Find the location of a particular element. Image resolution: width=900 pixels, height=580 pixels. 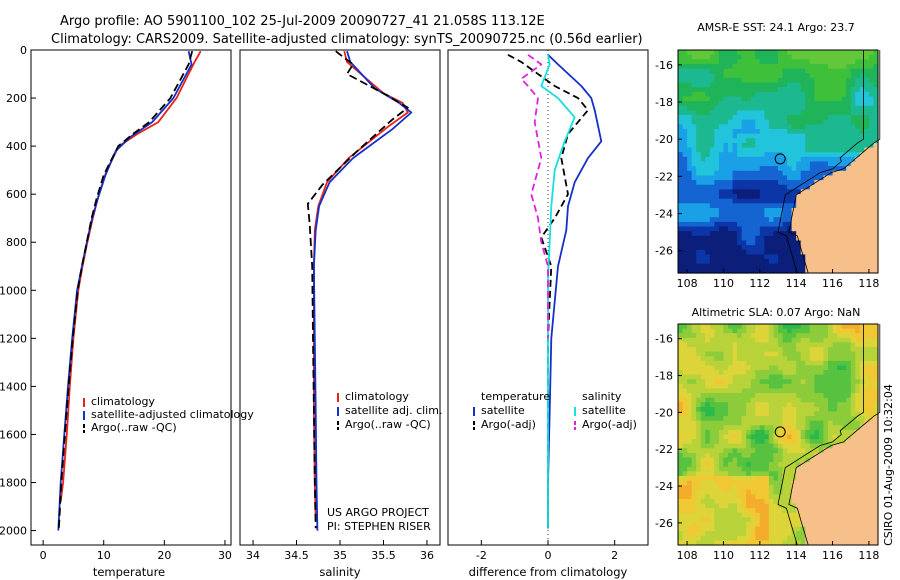

legend-label-sal-argo: Argo(-adj) is located at coordinates (609, 424).